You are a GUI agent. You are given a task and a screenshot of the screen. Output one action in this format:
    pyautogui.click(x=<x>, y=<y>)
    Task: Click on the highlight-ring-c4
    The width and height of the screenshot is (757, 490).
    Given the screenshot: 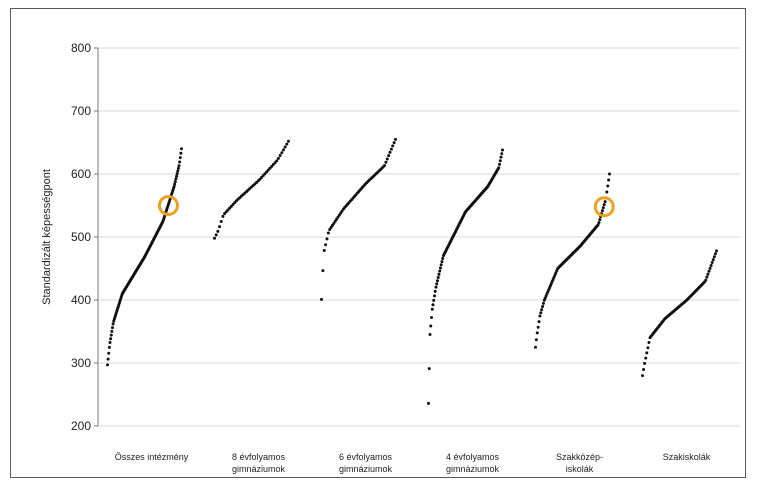 What is the action you would take?
    pyautogui.click(x=604, y=207)
    